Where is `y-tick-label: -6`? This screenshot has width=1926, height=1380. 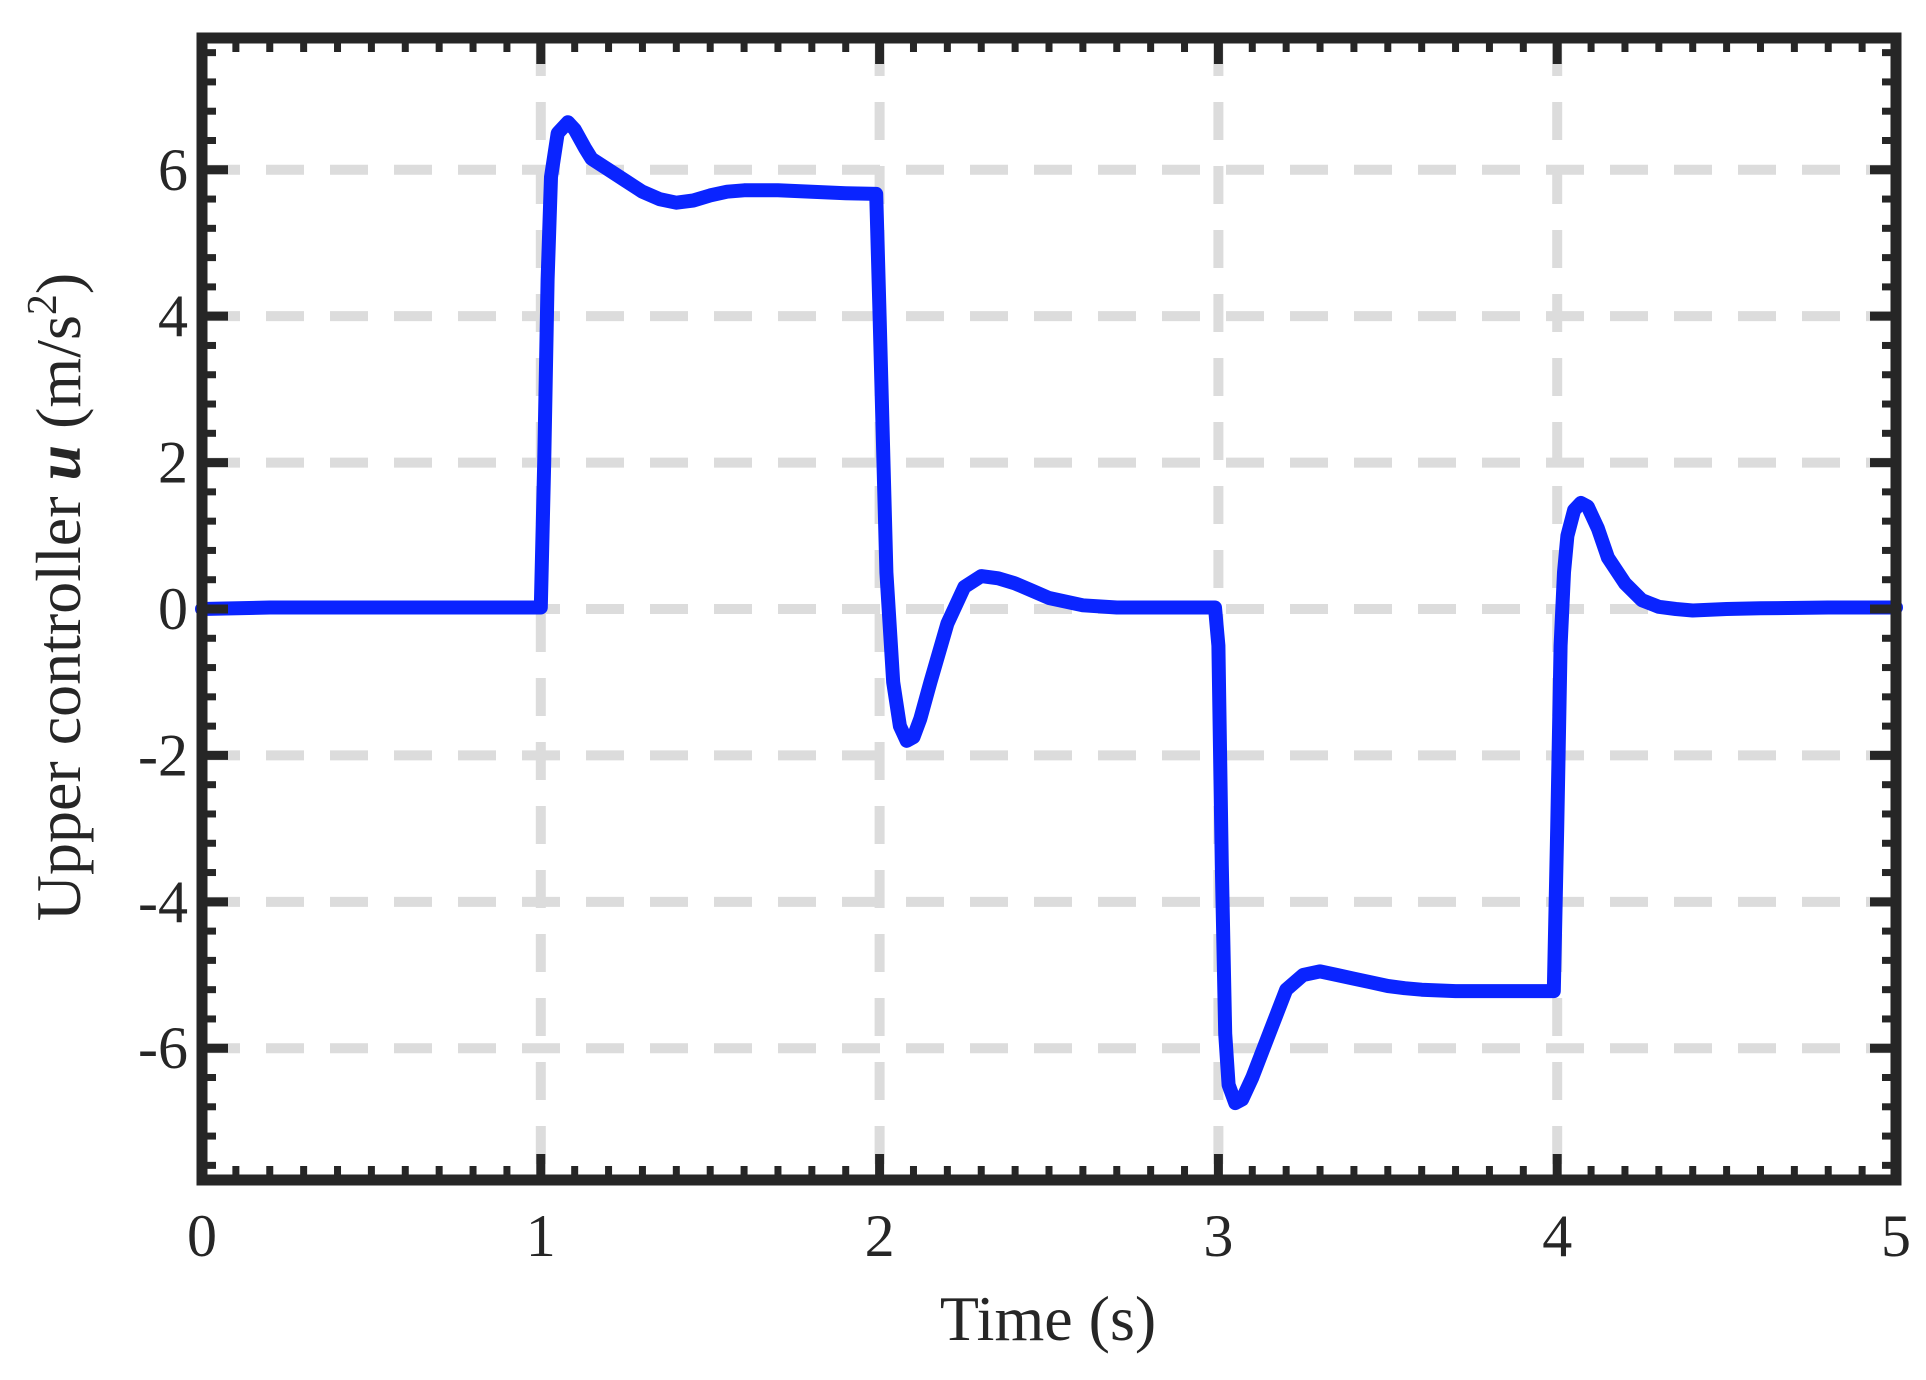 y-tick-label: -6 is located at coordinates (163, 1048).